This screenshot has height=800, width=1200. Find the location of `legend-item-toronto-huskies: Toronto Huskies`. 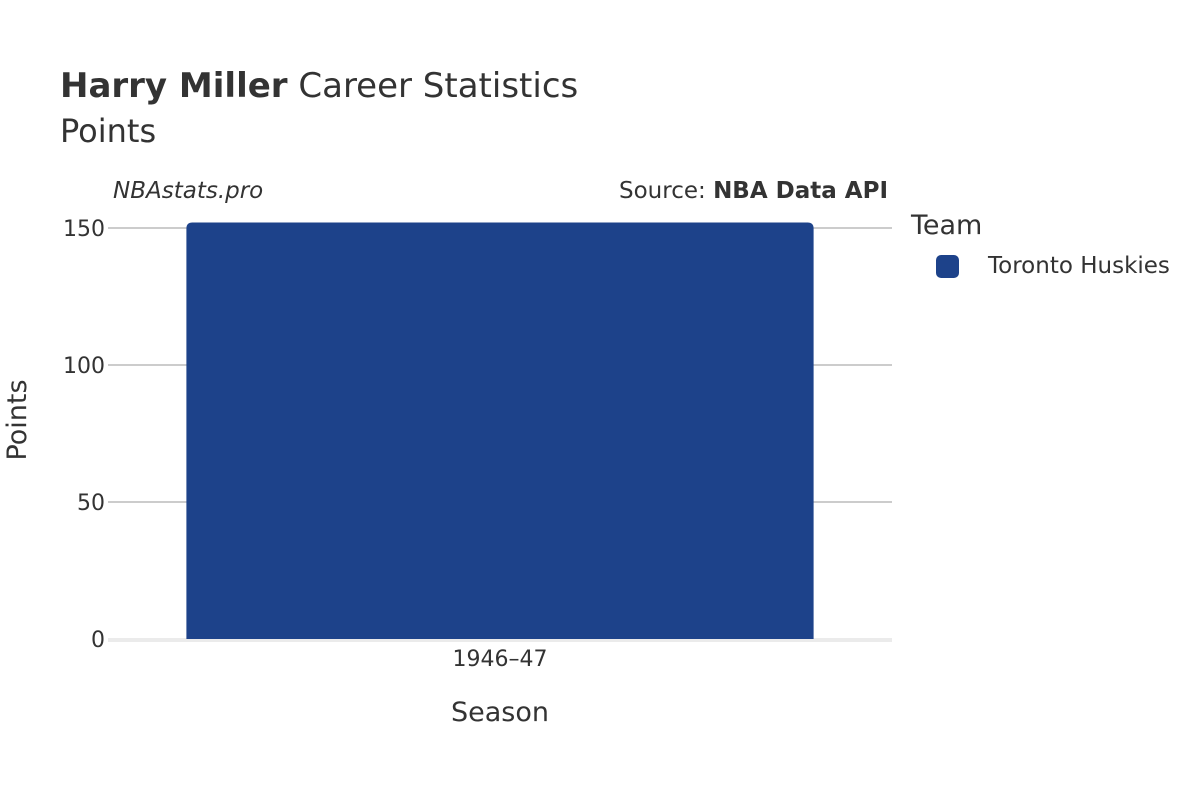

legend-item-toronto-huskies: Toronto Huskies is located at coordinates (1053, 266).